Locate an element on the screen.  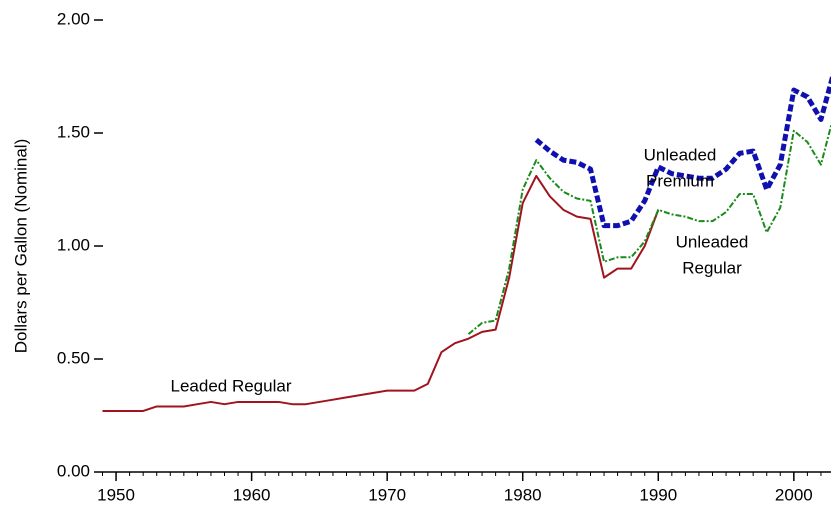
annotation: Premium is located at coordinates (680, 180).